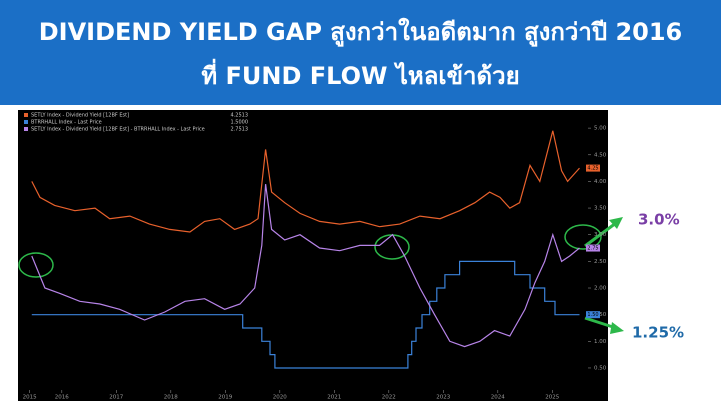  Describe the element at coordinates (600, 209) in the screenshot. I see `y-tick-label: 3.50` at that location.